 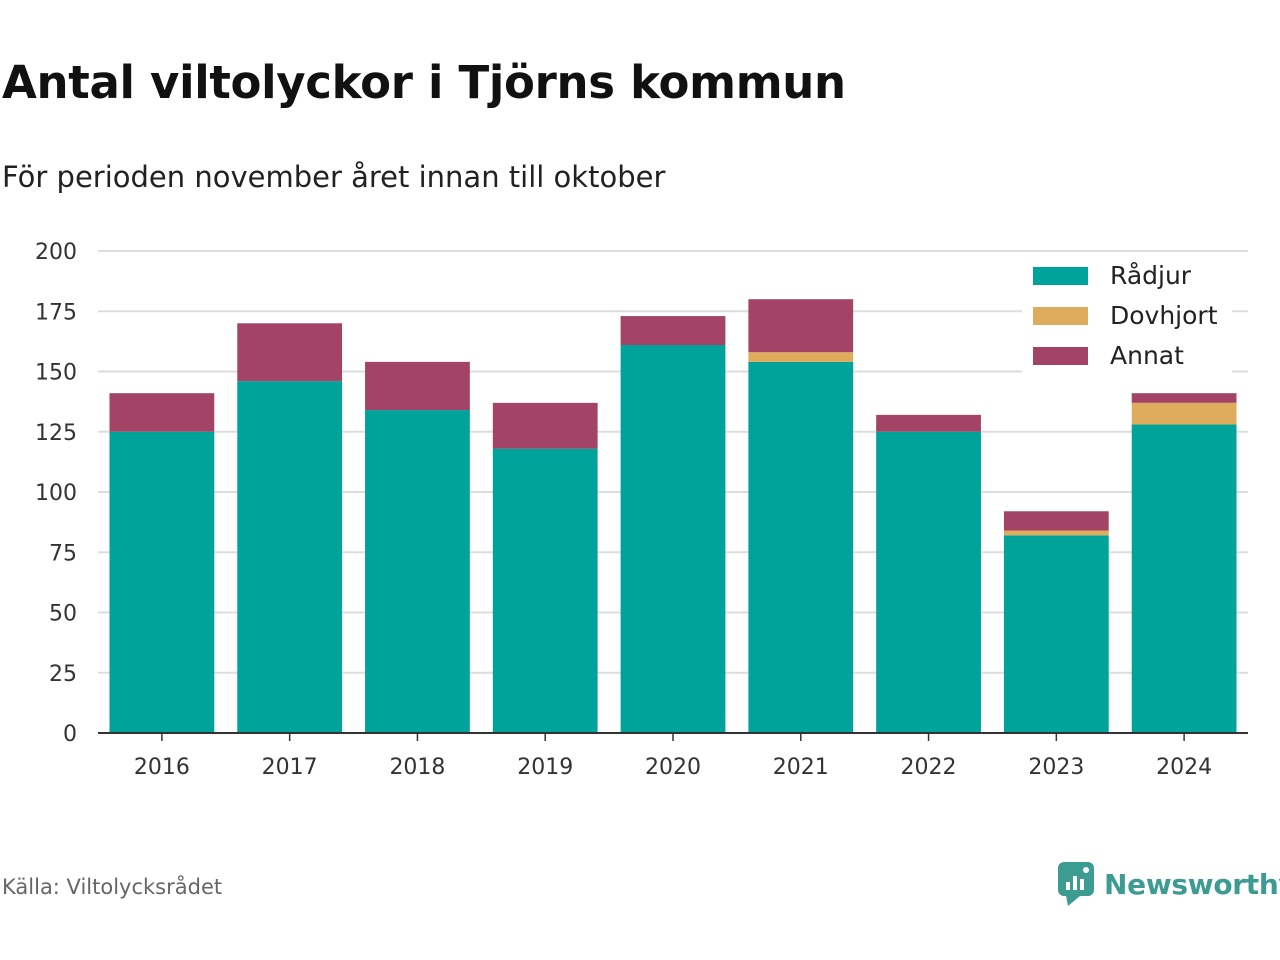 I want to click on legend: Rådjur Dovhjort Annat, so click(x=1127, y=315).